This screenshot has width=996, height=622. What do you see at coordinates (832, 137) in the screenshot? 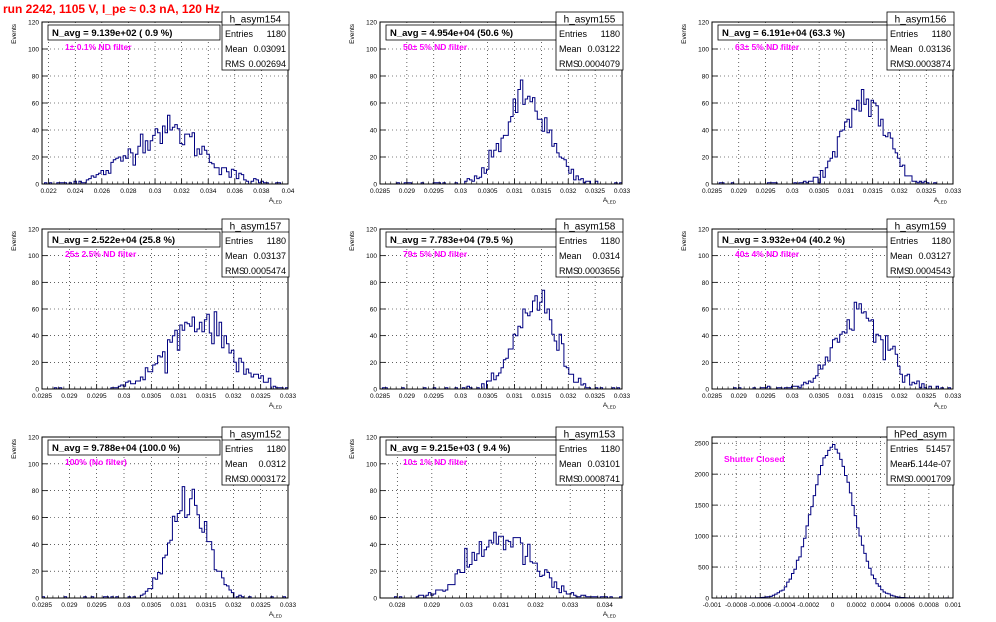
I see `histogram-line-h_asym156` at bounding box center [832, 137].